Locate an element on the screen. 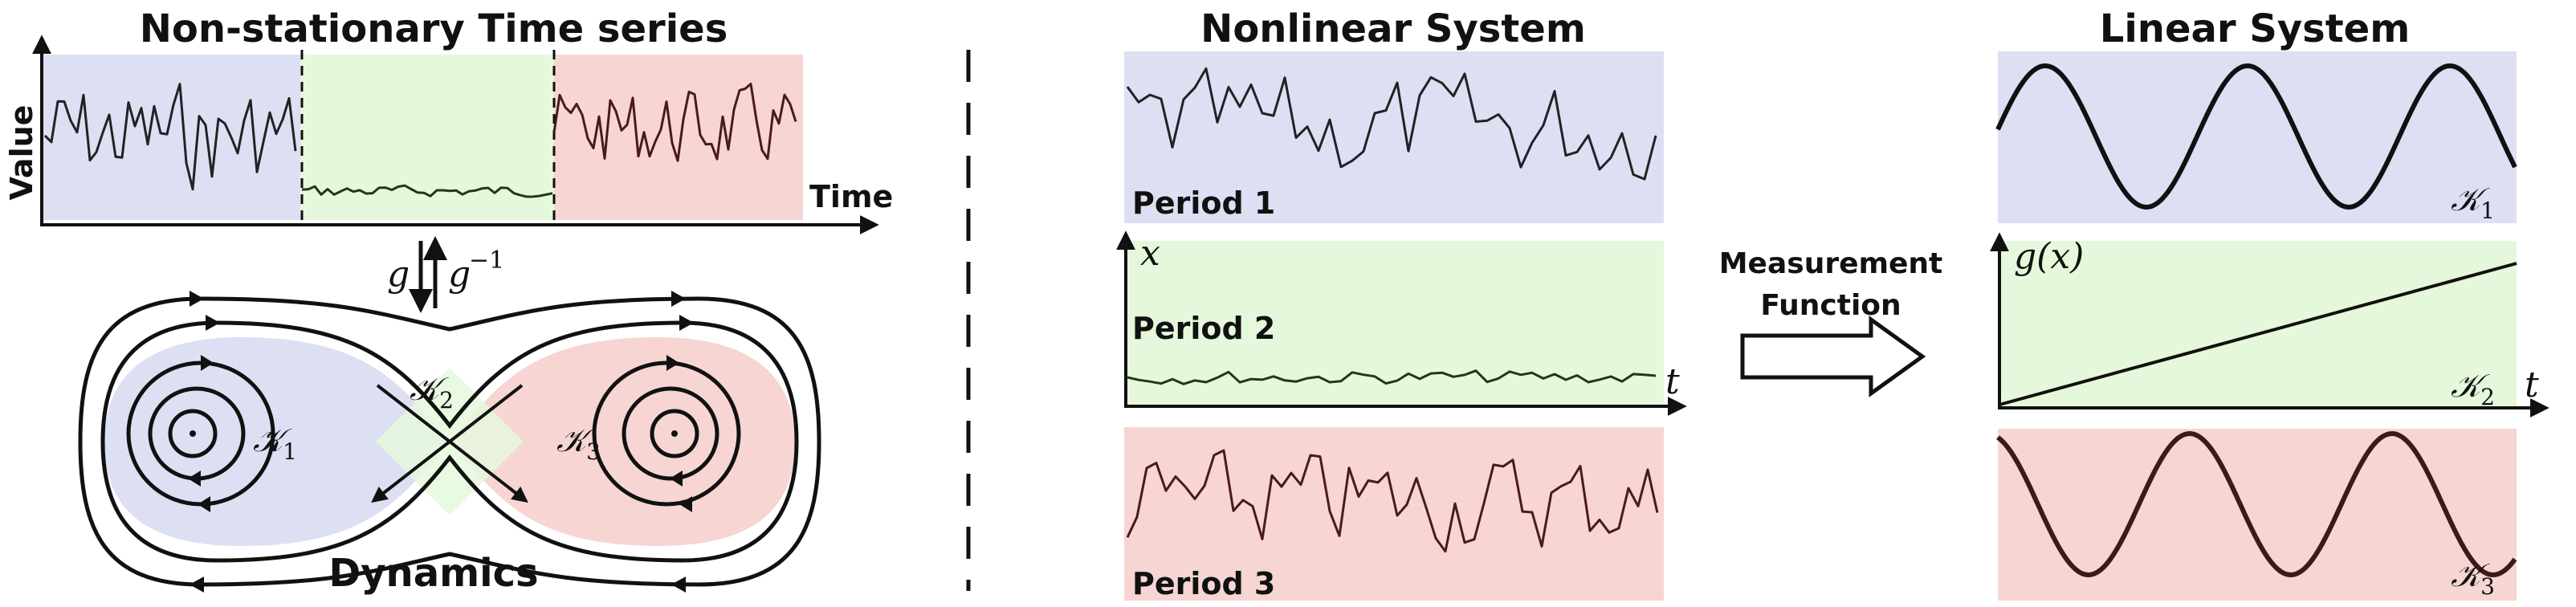  phase-portrait is located at coordinates (449, 442).